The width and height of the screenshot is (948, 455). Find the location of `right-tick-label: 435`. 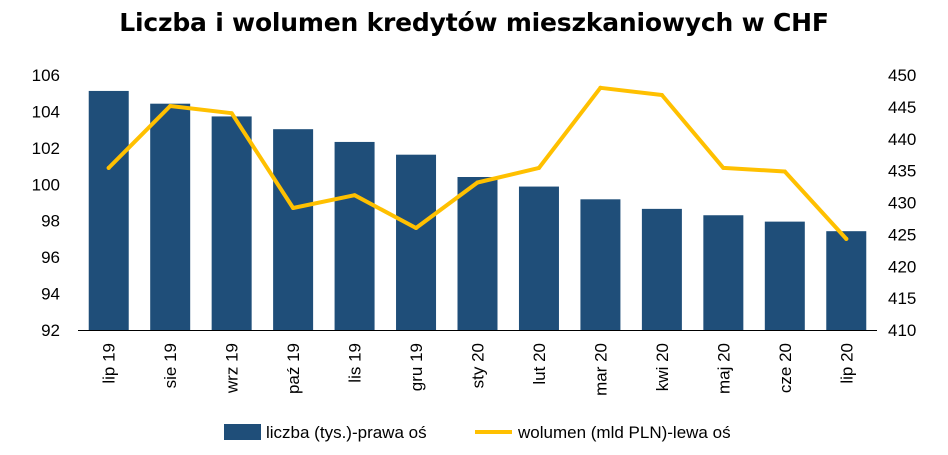

right-tick-label: 435 is located at coordinates (902, 171).